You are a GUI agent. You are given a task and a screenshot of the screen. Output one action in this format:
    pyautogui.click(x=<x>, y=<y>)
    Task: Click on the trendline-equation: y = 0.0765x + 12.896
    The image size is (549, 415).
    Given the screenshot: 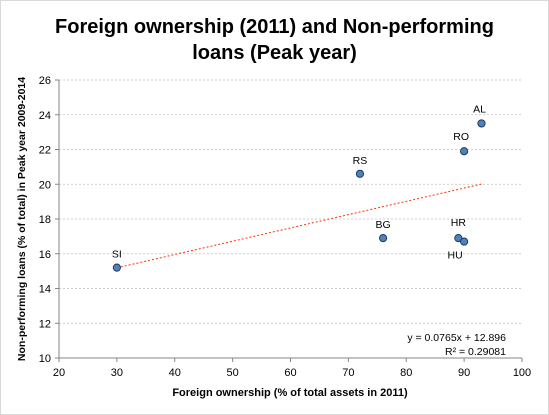 What is the action you would take?
    pyautogui.click(x=456, y=338)
    